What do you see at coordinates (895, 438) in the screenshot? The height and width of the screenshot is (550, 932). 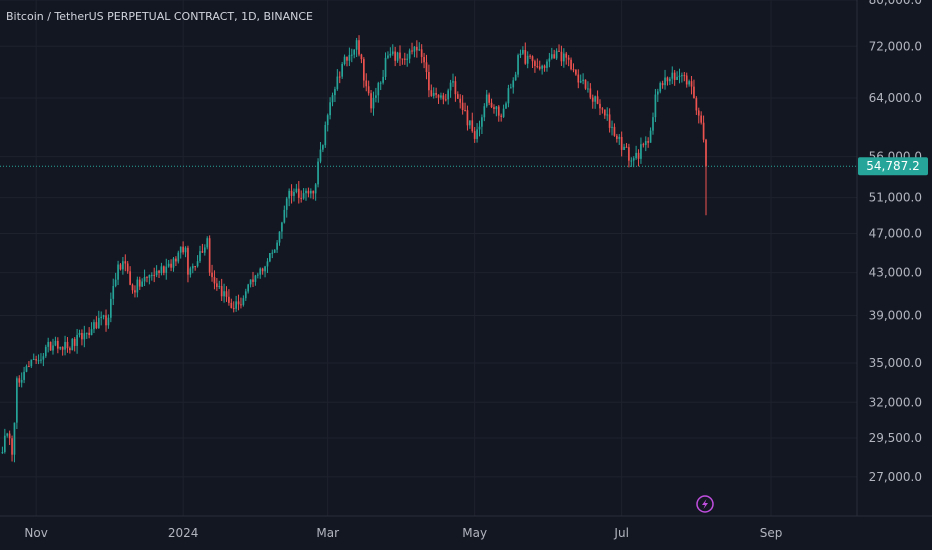 I see `price-tick-label: 29,500.0` at bounding box center [895, 438].